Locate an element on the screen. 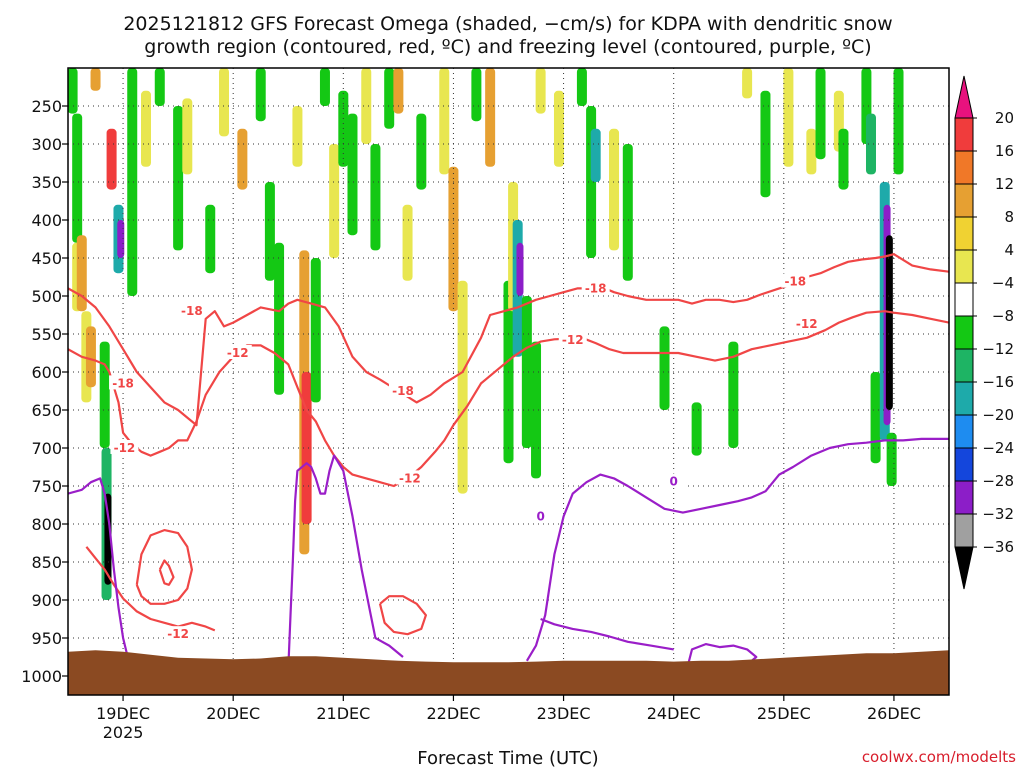 The width and height of the screenshot is (1024, 768). source-credit: coolwx.com/modelts is located at coordinates (939, 757).